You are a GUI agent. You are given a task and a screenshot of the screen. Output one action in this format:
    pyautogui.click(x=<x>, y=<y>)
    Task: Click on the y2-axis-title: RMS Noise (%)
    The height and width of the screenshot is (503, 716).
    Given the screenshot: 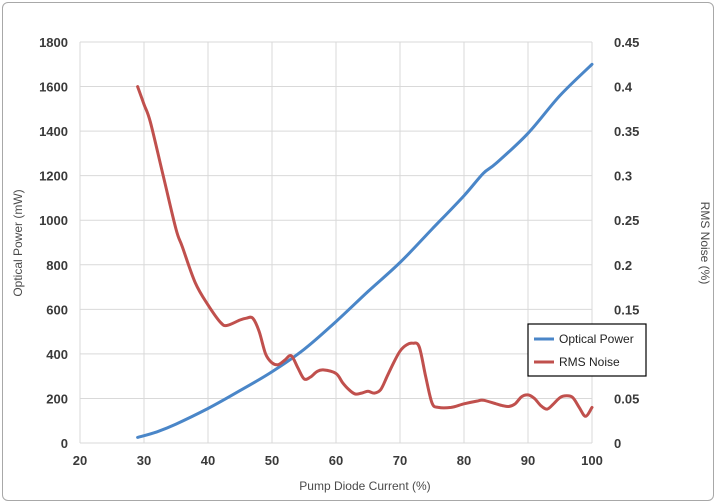 What is the action you would take?
    pyautogui.click(x=705, y=243)
    